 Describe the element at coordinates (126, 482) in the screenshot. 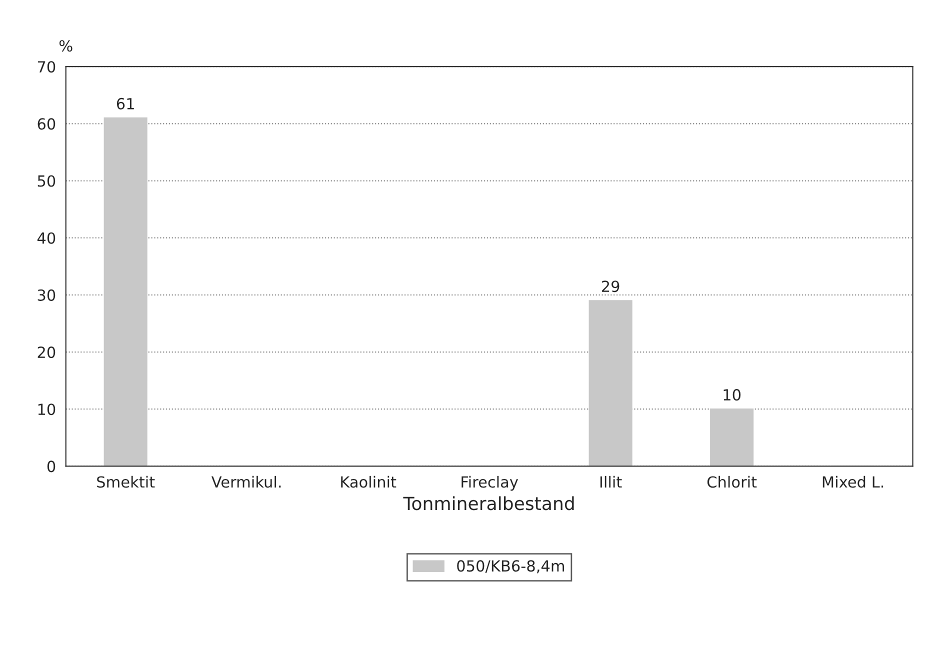

I see `x-tick-label: Smektit` at that location.